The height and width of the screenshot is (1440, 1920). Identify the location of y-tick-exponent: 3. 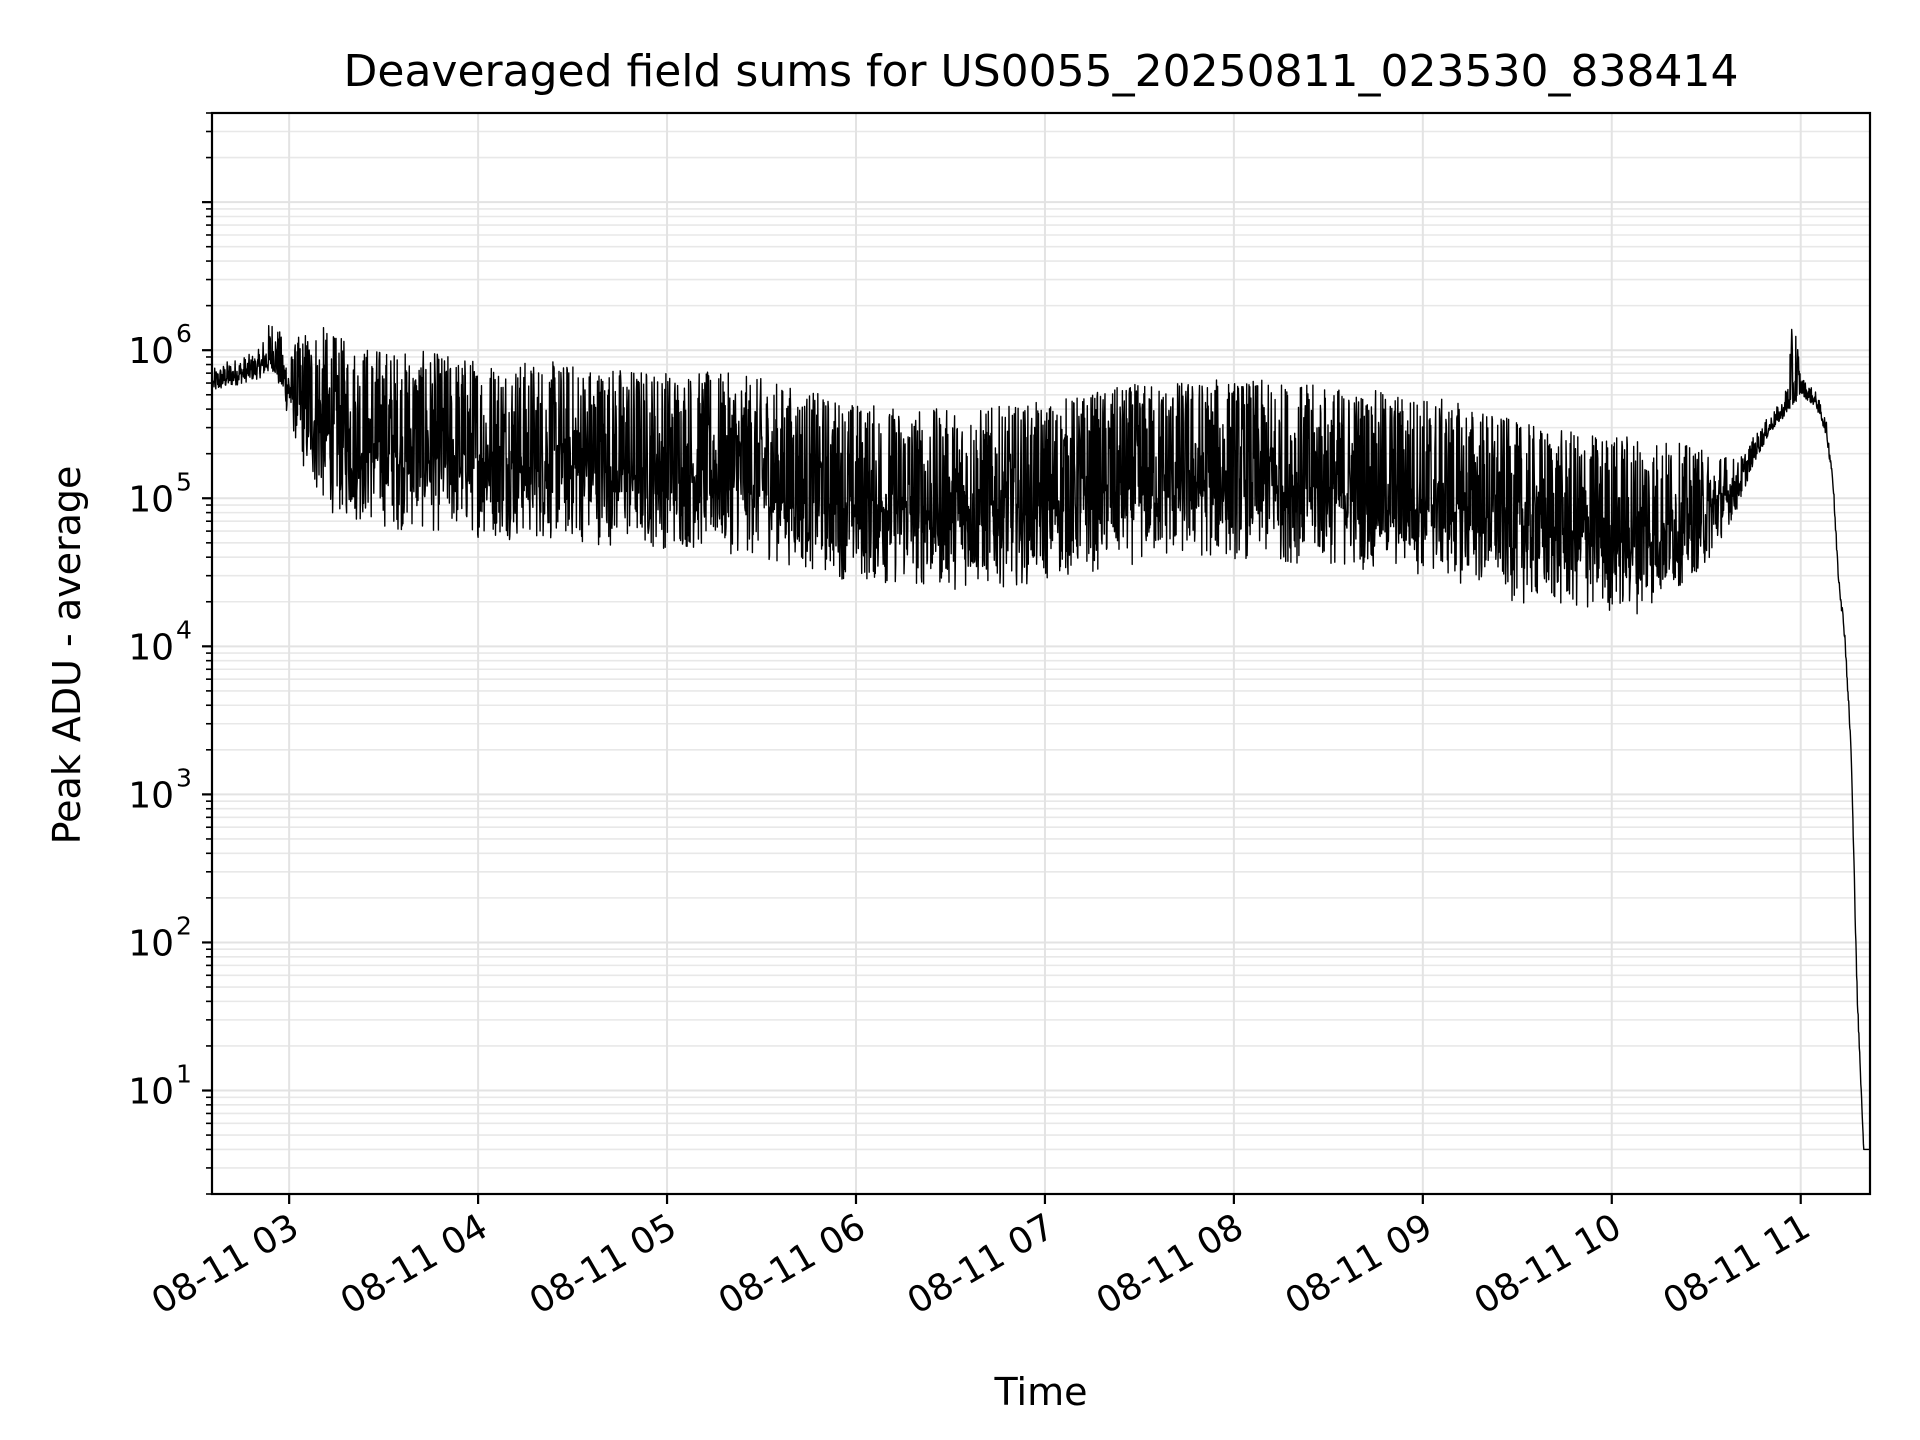
(184, 777).